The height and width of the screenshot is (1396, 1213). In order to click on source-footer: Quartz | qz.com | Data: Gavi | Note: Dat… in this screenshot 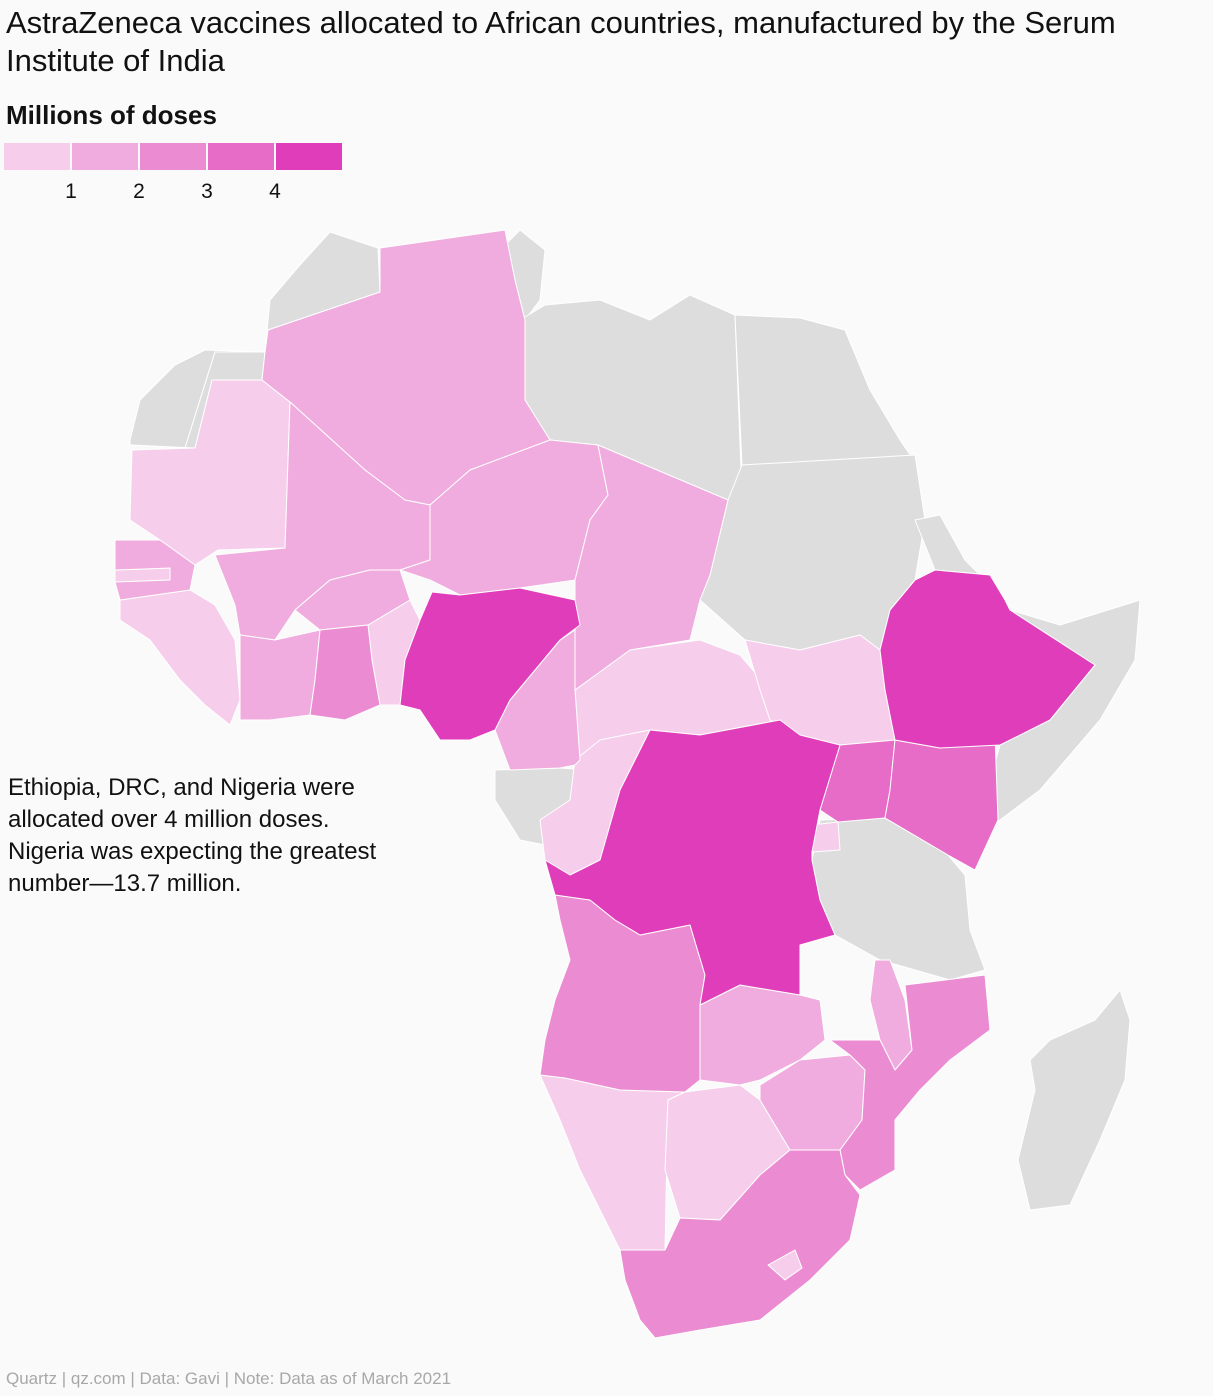, I will do `click(229, 1378)`.